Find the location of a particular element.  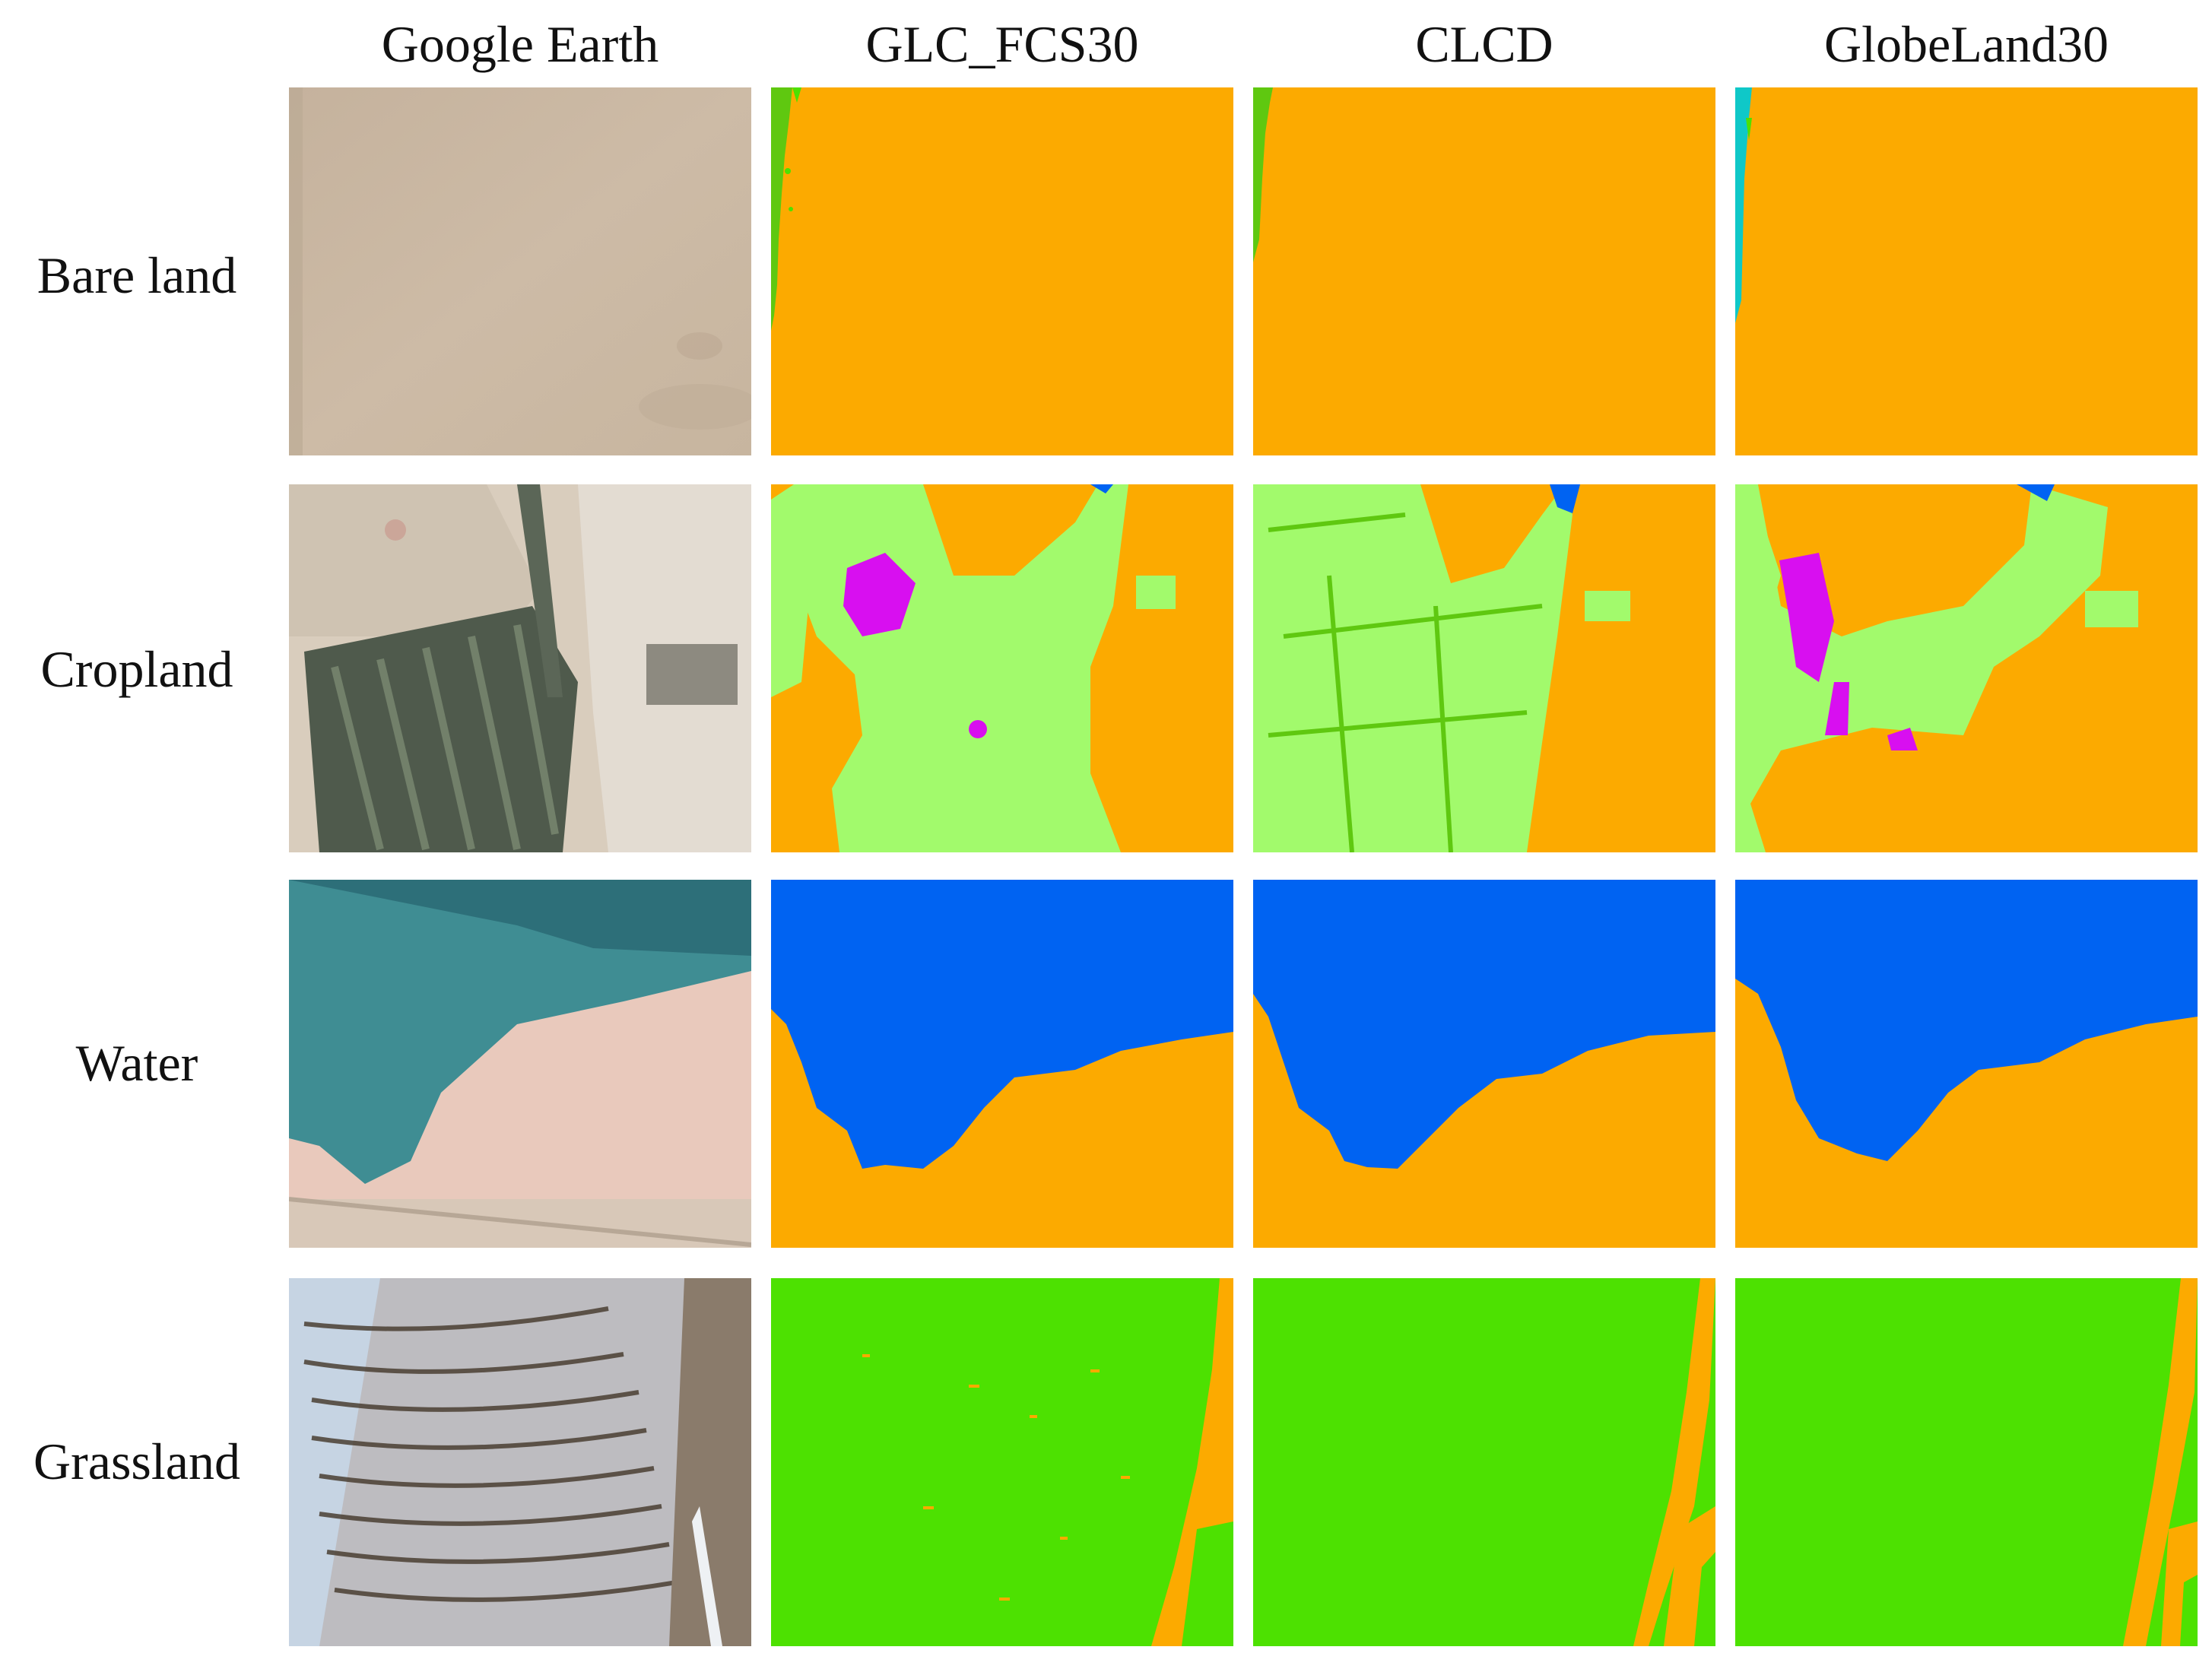

globeland30-map-cropland is located at coordinates (1966, 668).